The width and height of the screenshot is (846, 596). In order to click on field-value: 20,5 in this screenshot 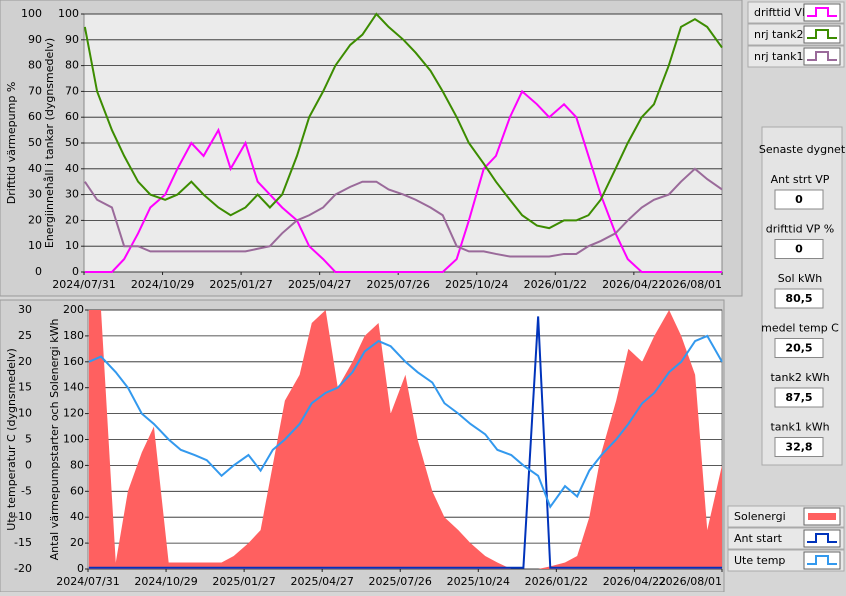, I will do `click(798, 348)`.